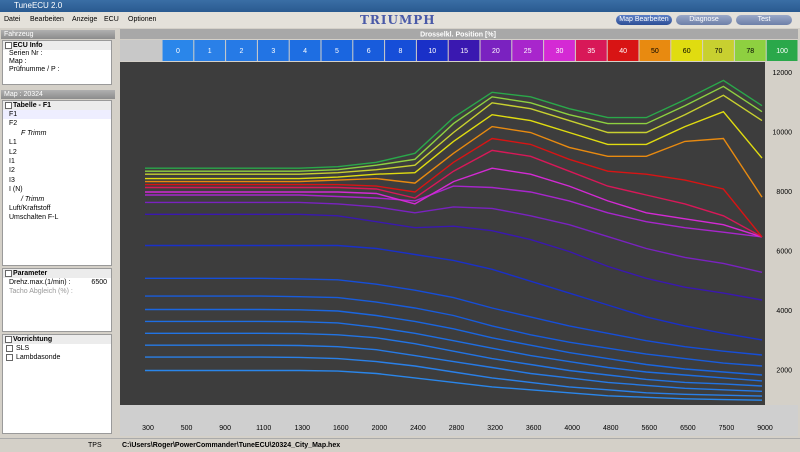 The image size is (800, 452). Describe the element at coordinates (57, 142) in the screenshot. I see `table-item: L1` at that location.